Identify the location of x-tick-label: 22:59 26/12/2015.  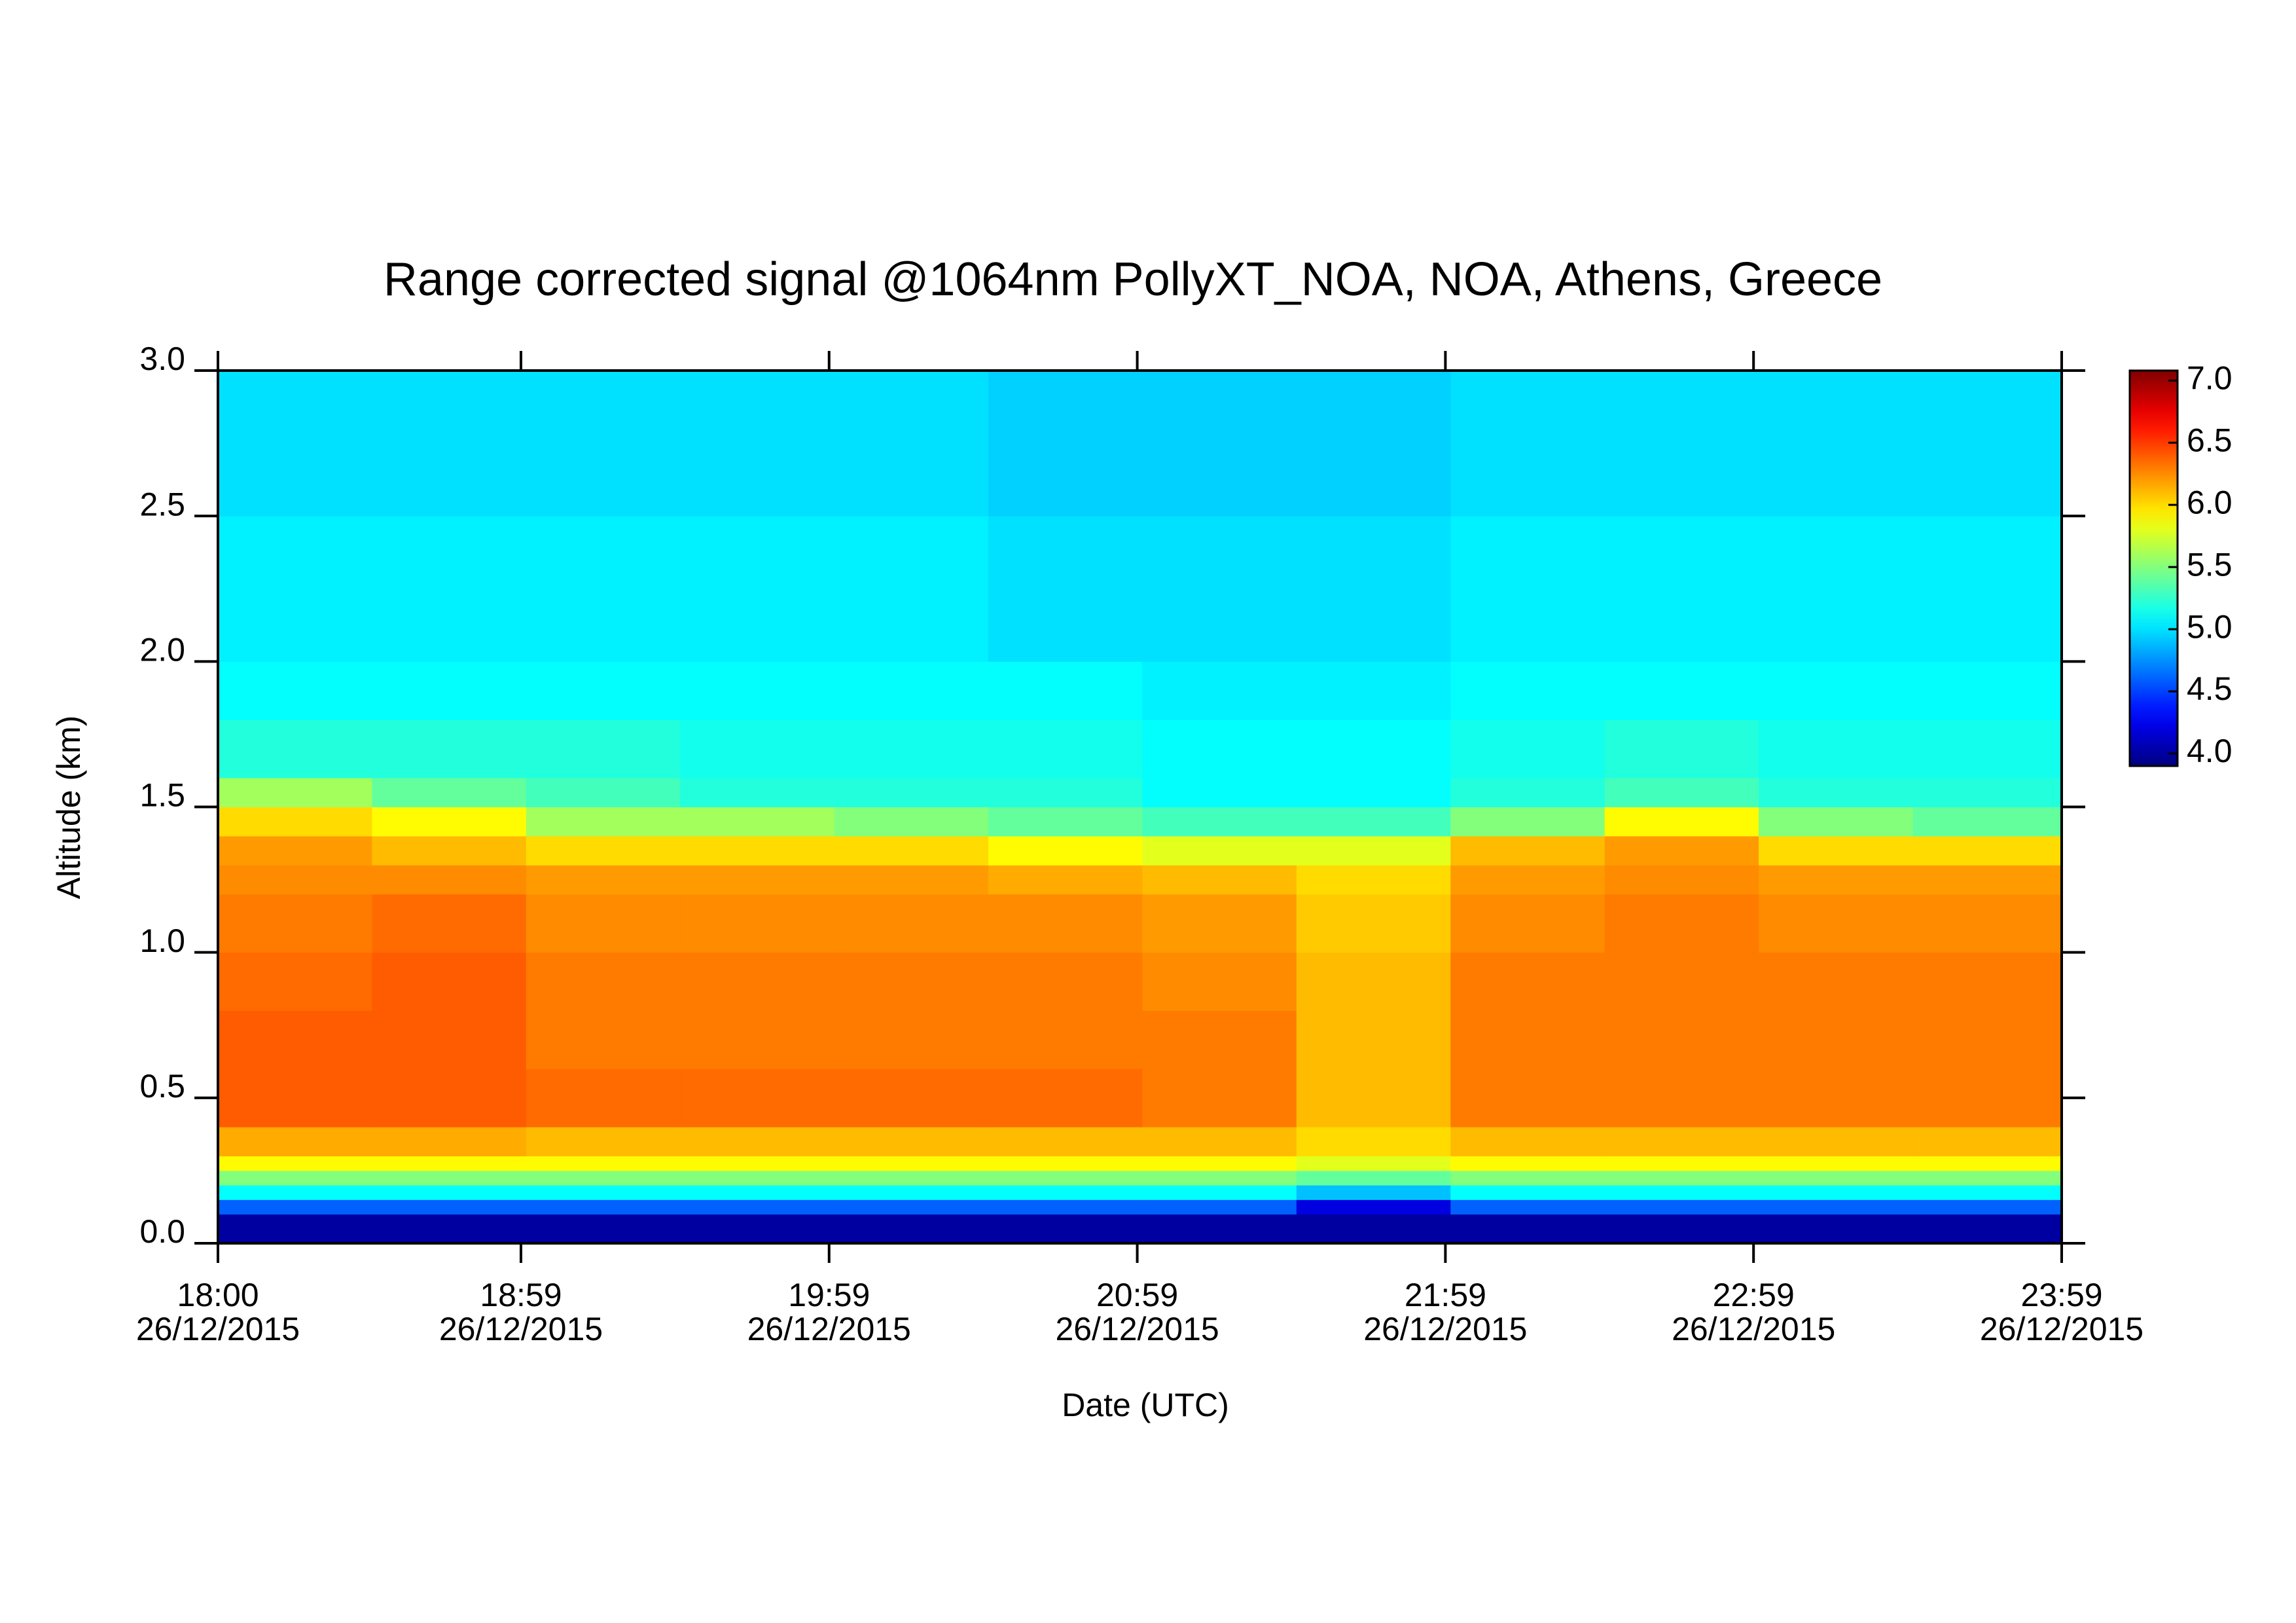
(1753, 1312).